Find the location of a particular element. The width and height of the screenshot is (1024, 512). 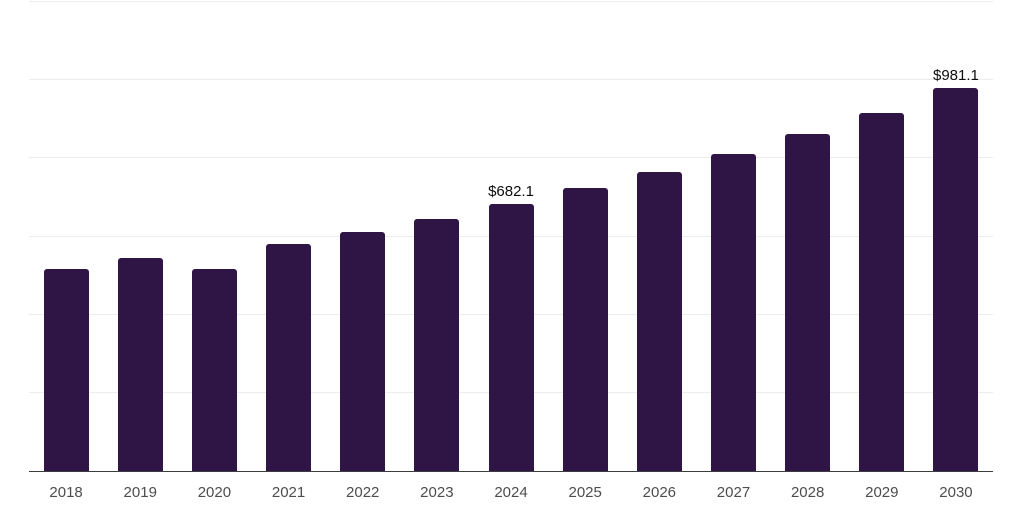

bar-2024 is located at coordinates (511, 337).